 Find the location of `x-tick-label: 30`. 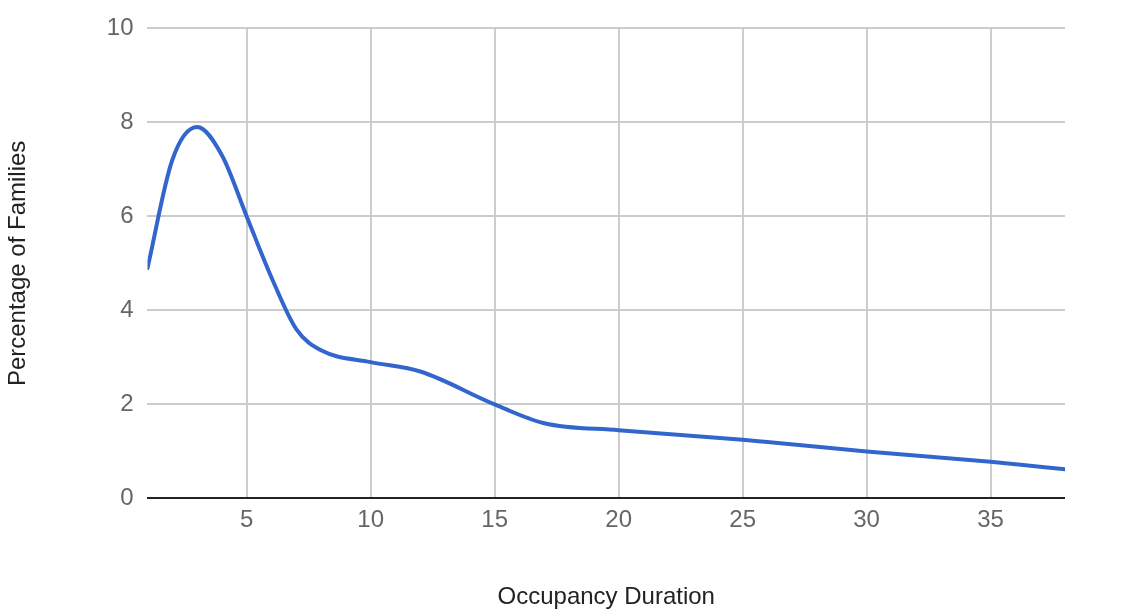

x-tick-label: 30 is located at coordinates (866, 519).